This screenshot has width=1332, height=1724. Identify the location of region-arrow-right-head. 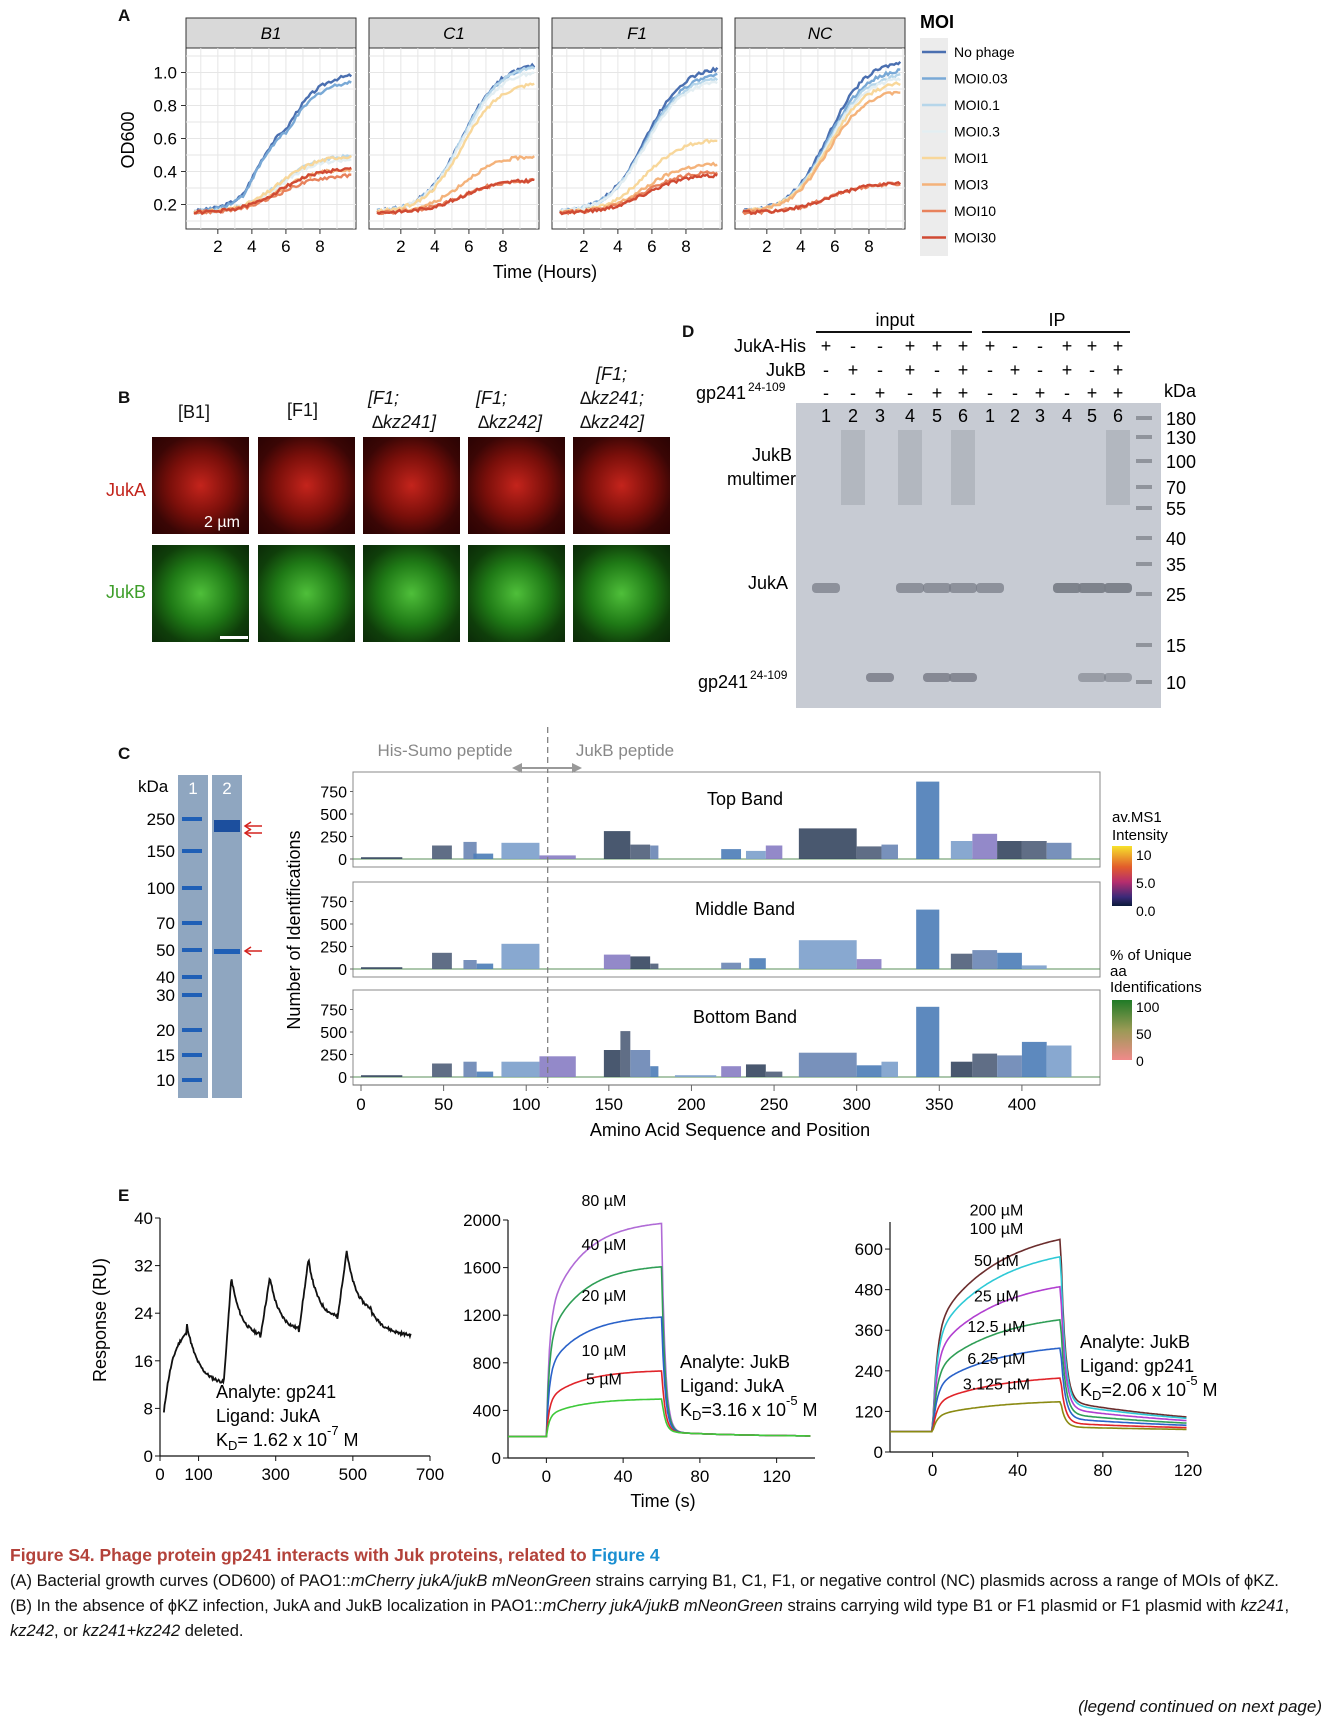
(577, 768).